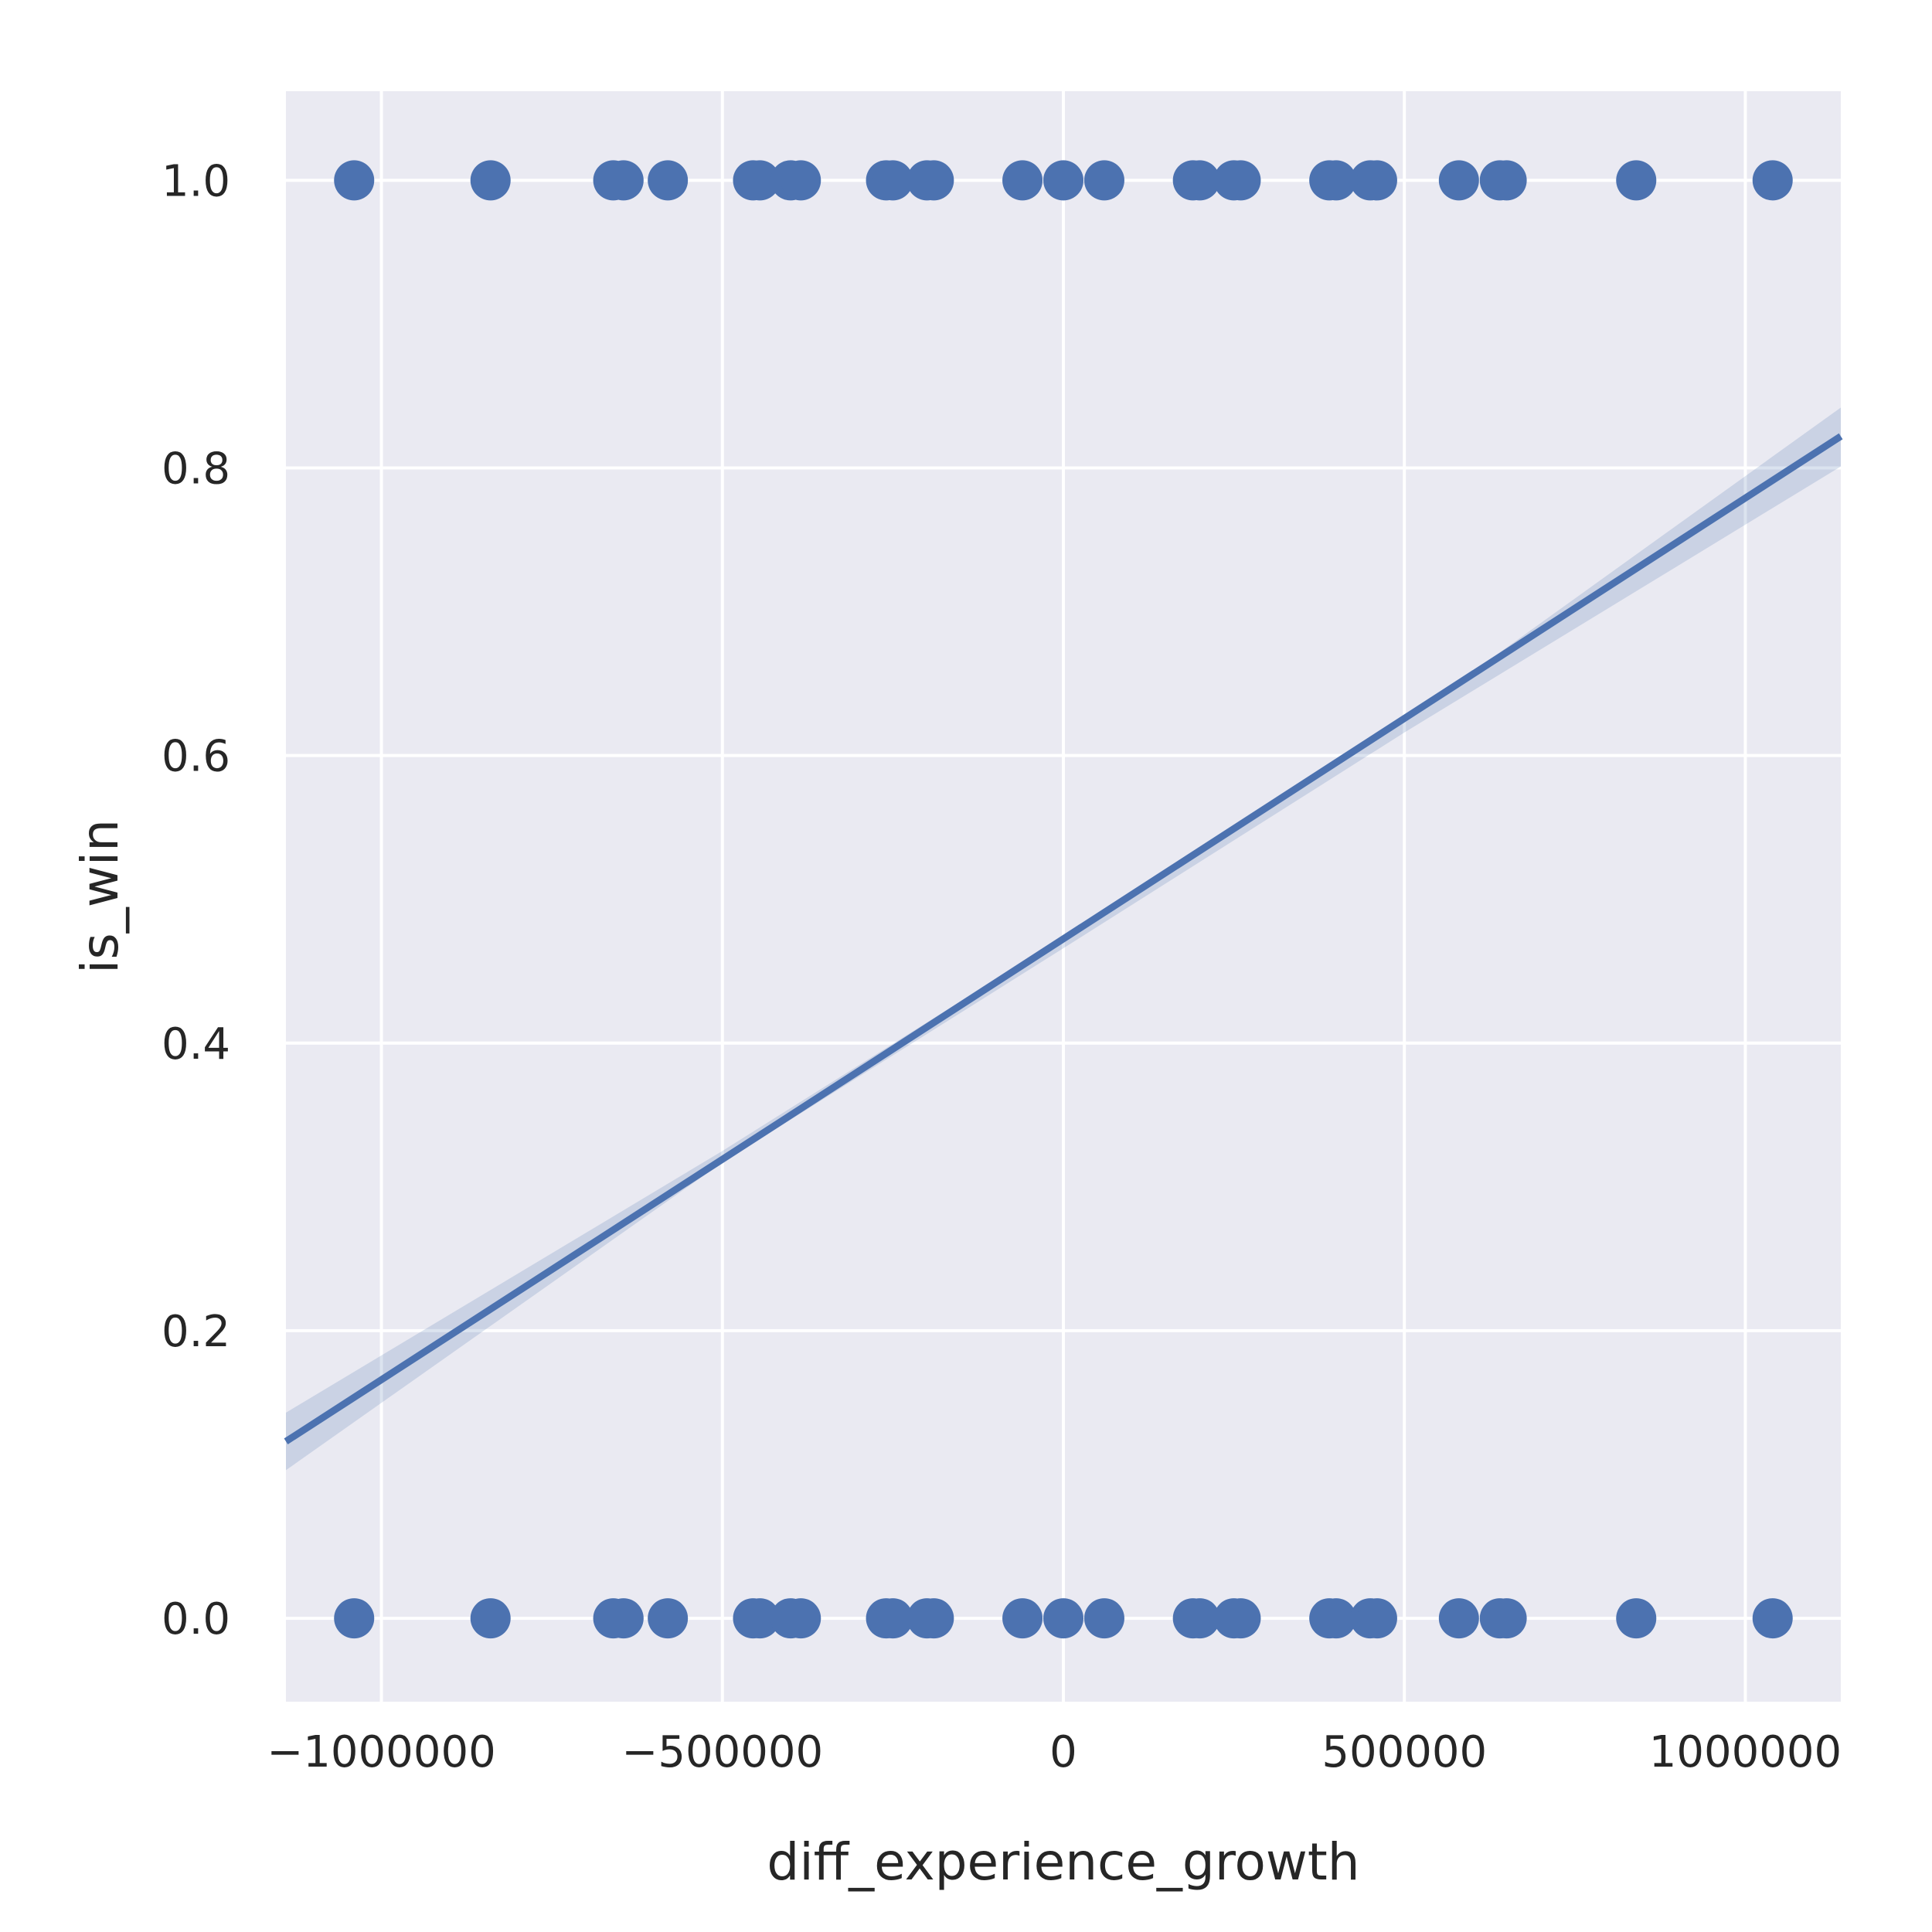 Image resolution: width=1932 pixels, height=1932 pixels. Describe the element at coordinates (381, 1752) in the screenshot. I see `x-tick-label: −1000000` at that location.